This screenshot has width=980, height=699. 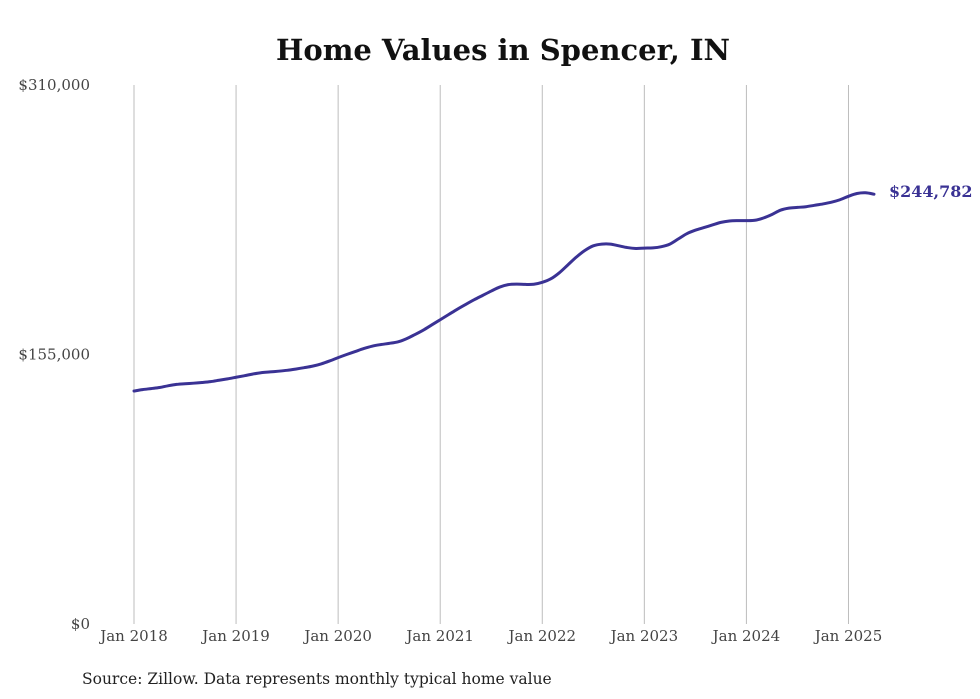 I want to click on x-tick-label: Jan 2021, so click(x=439, y=636).